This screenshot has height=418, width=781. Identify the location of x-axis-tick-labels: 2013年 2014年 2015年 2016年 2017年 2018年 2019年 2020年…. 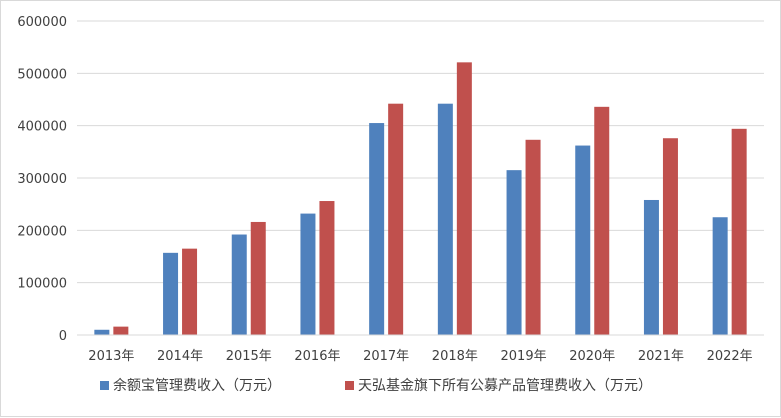
(420, 356).